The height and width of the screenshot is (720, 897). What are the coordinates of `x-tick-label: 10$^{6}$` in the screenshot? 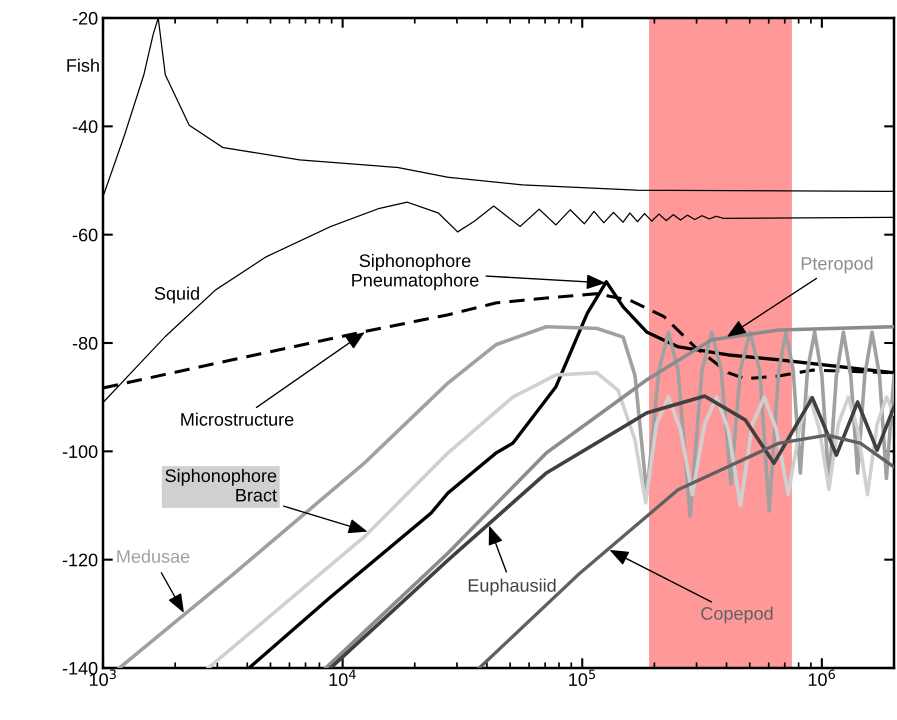 It's located at (821, 678).